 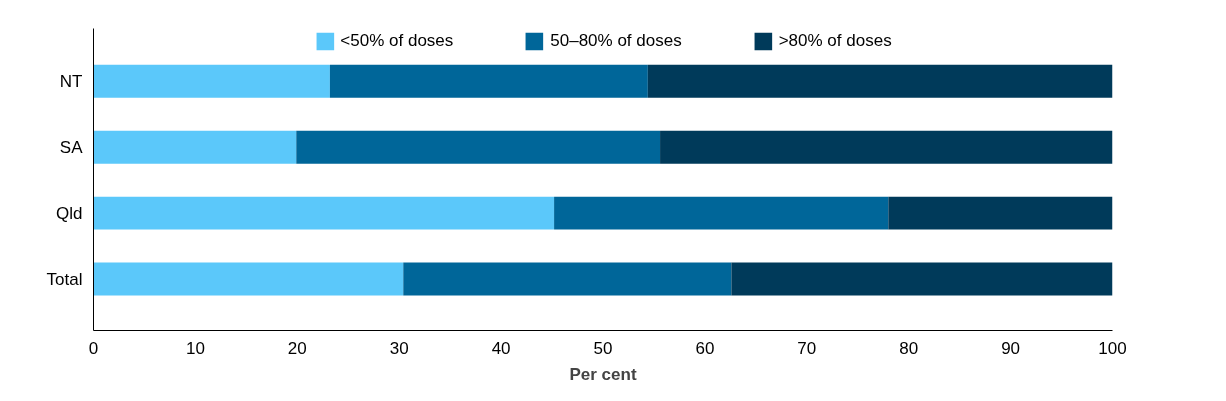 I want to click on x-tick-label: 70, so click(x=807, y=348).